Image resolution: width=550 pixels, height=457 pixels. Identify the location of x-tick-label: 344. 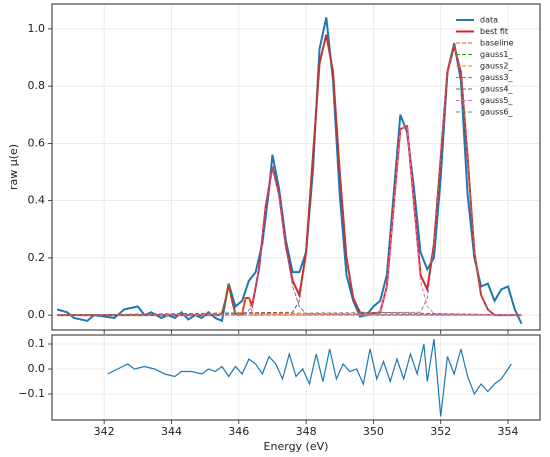
(171, 431).